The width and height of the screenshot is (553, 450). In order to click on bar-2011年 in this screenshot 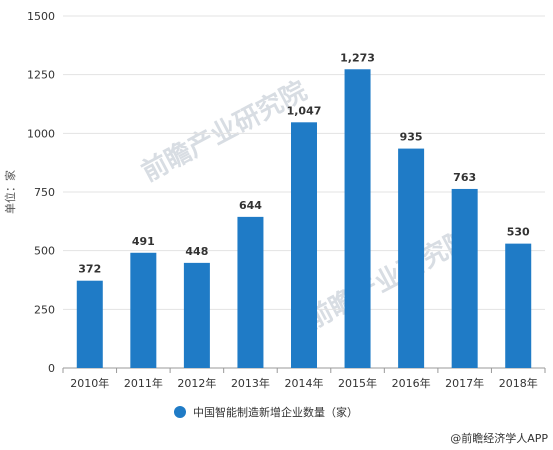, I will do `click(143, 310)`.